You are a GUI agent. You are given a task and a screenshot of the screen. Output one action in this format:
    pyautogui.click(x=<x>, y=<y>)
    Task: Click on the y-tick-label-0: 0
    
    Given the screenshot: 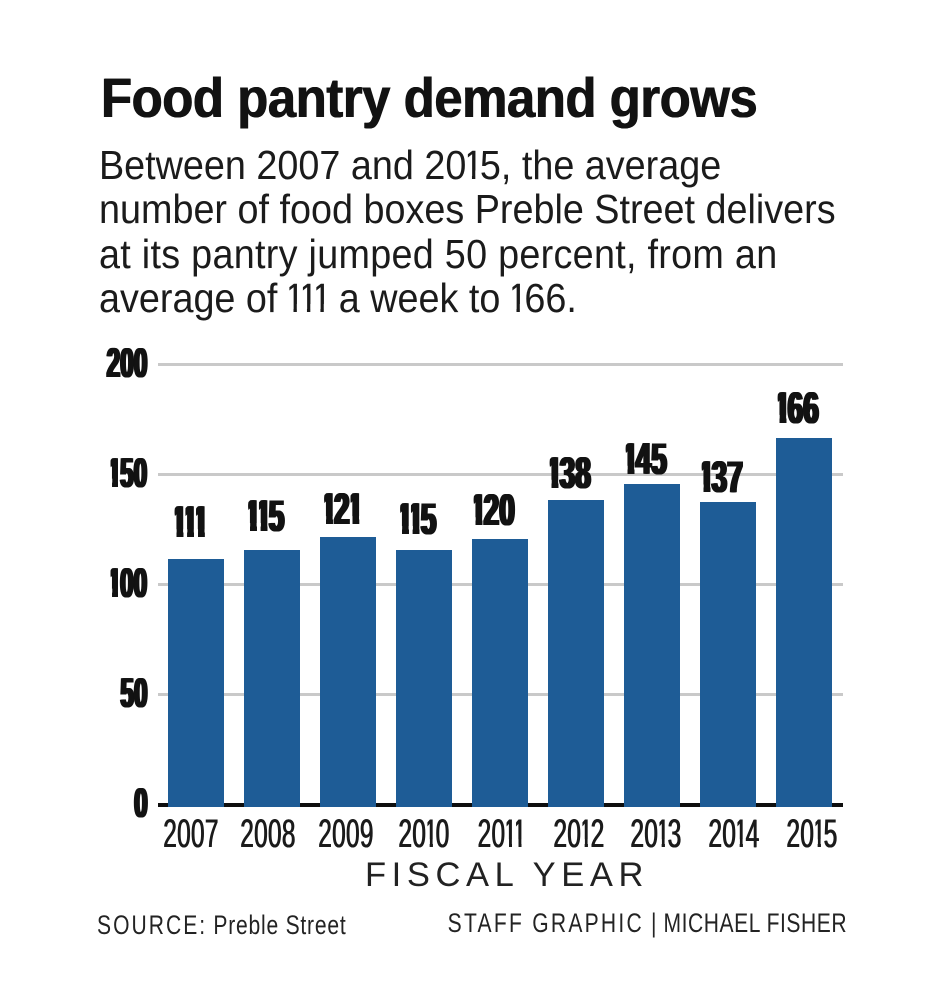 What is the action you would take?
    pyautogui.click(x=140, y=802)
    